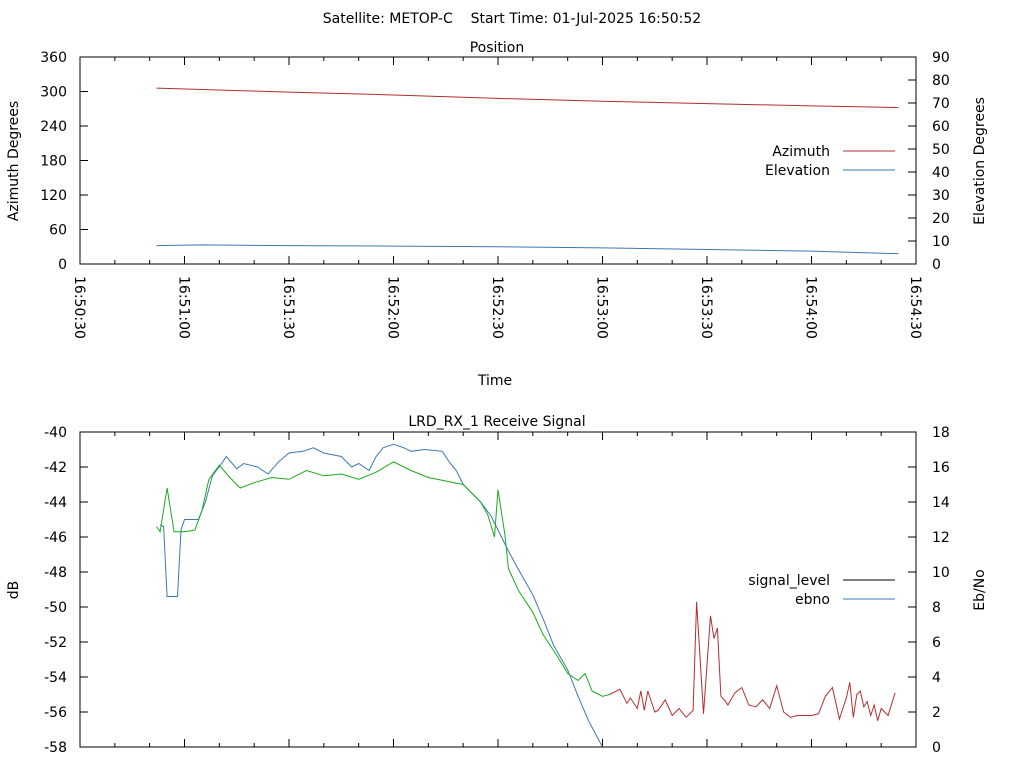  What do you see at coordinates (936, 748) in the screenshot?
I see `signal-y2tick-label: 0` at bounding box center [936, 748].